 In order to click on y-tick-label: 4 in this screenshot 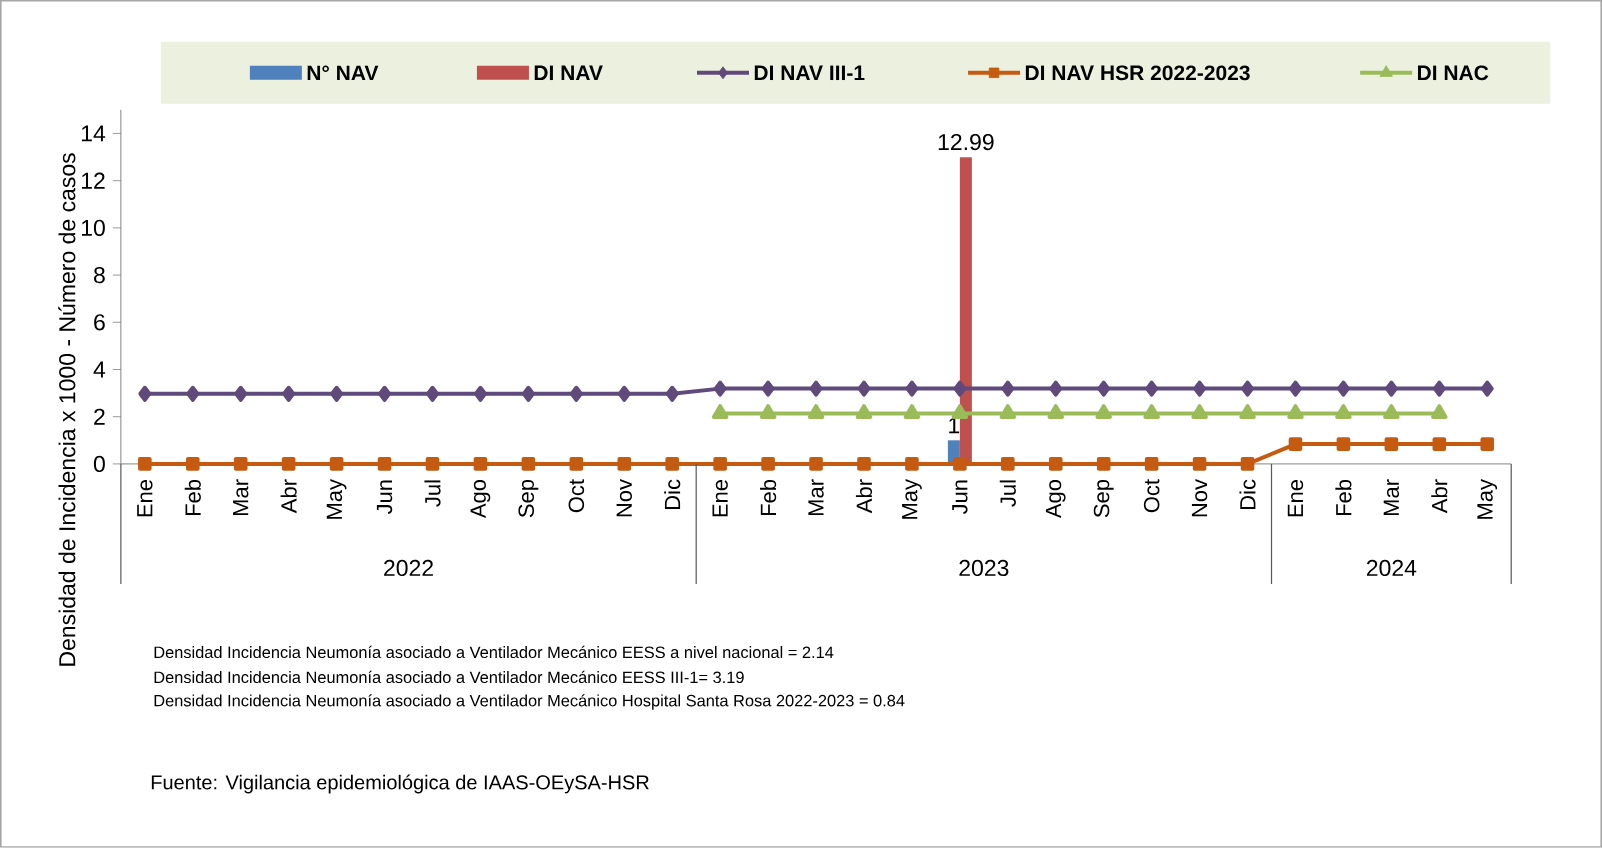, I will do `click(99, 369)`.